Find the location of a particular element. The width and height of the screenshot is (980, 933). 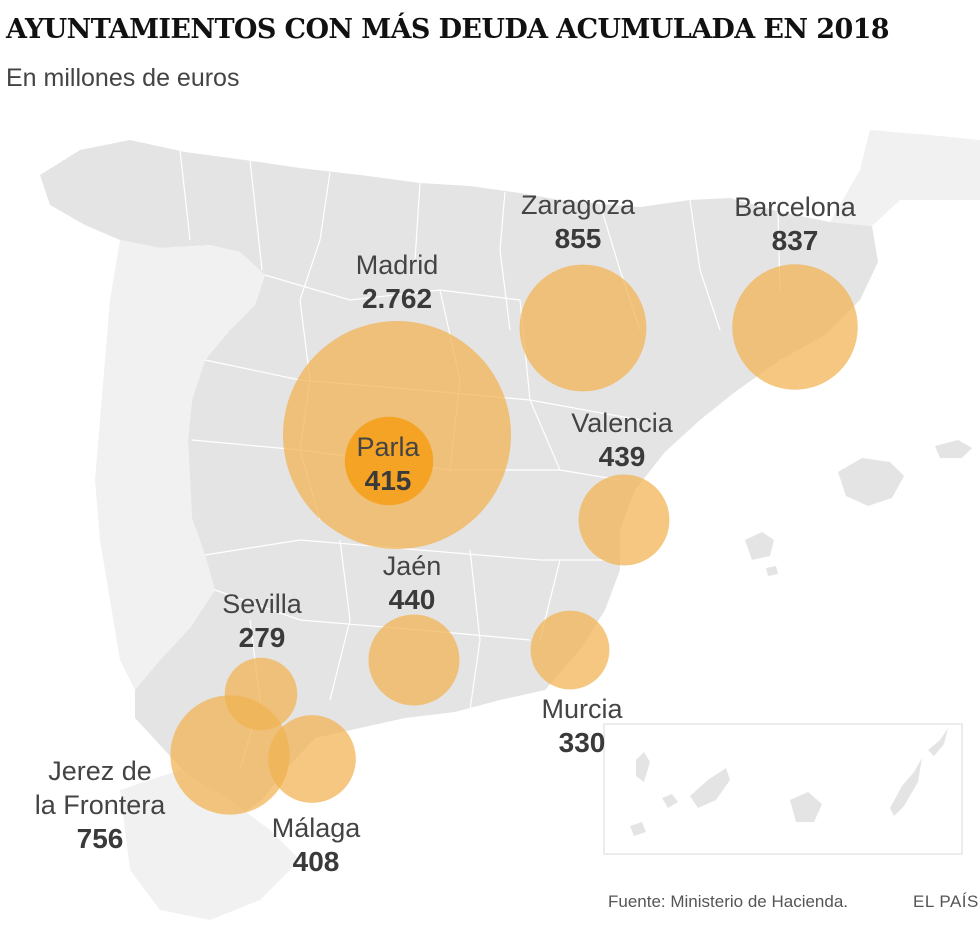

city-value-zaragoza: 855 is located at coordinates (578, 238).